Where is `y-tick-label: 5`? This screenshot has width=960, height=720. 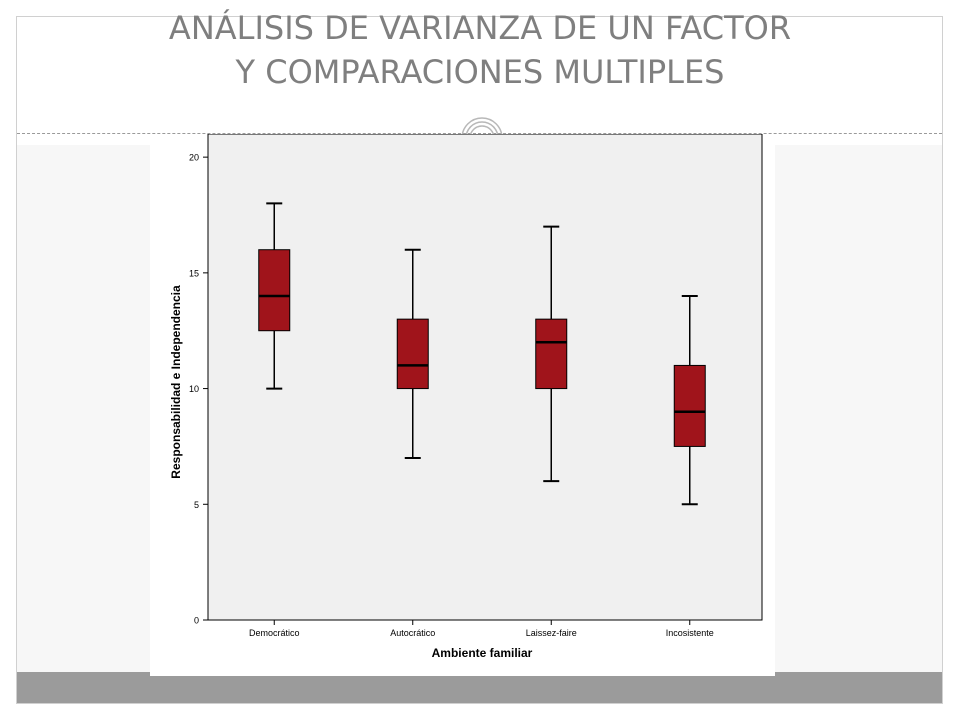
y-tick-label: 5 is located at coordinates (196, 505).